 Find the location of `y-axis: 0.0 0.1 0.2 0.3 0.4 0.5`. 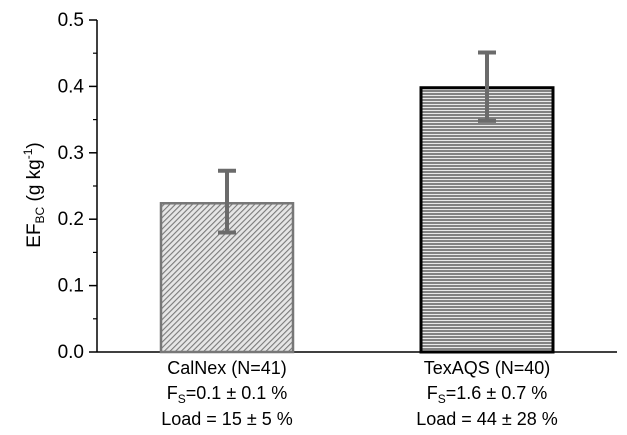

y-axis: 0.0 0.1 0.2 0.3 0.4 0.5 is located at coordinates (78, 186).